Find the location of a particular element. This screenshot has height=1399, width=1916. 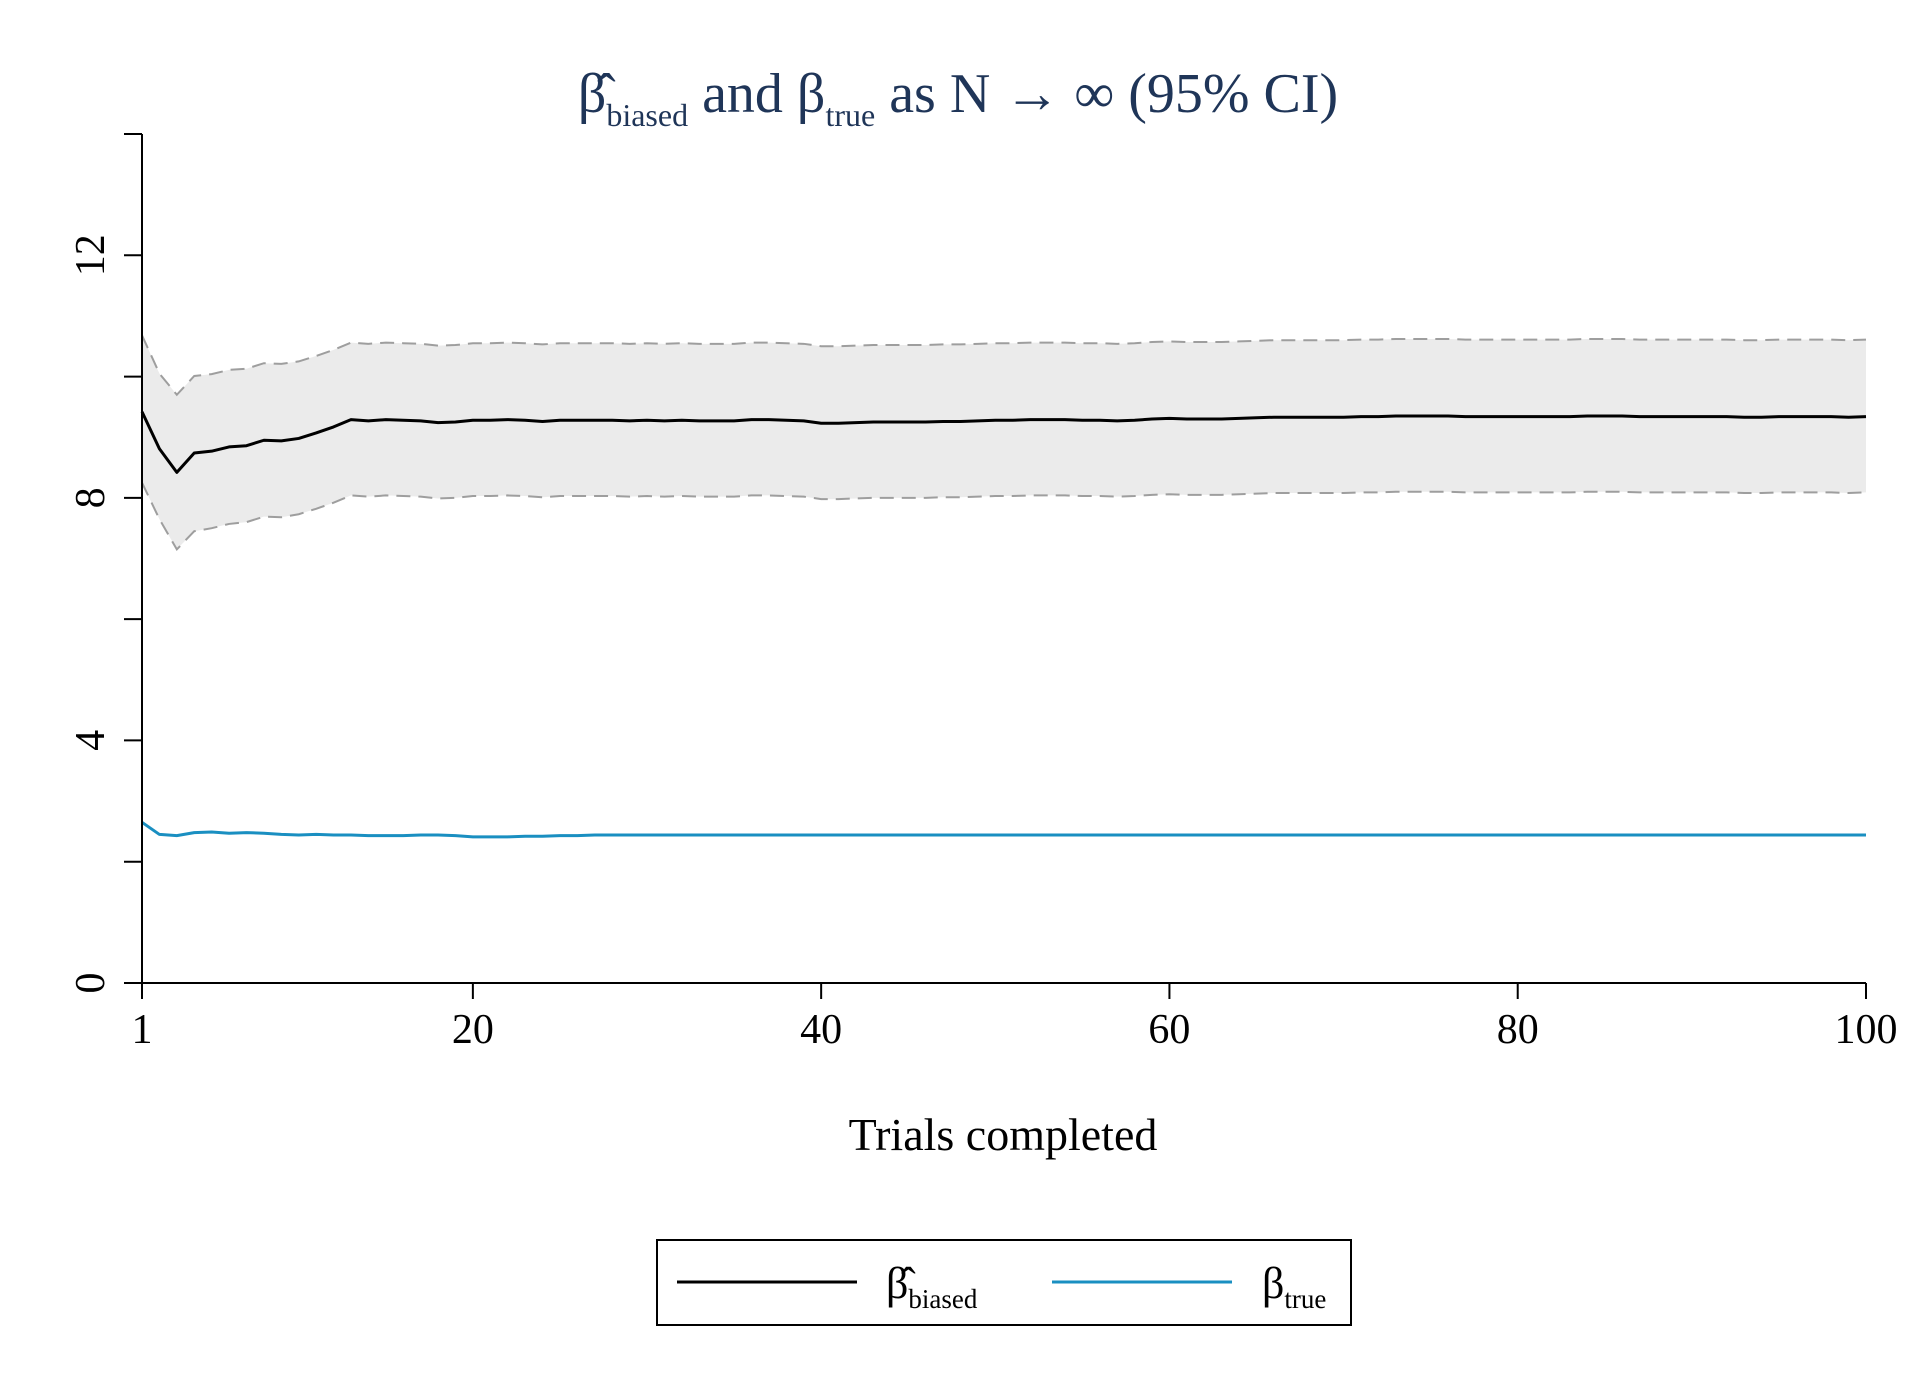

legend-label-true: βtrue is located at coordinates (1294, 1286).